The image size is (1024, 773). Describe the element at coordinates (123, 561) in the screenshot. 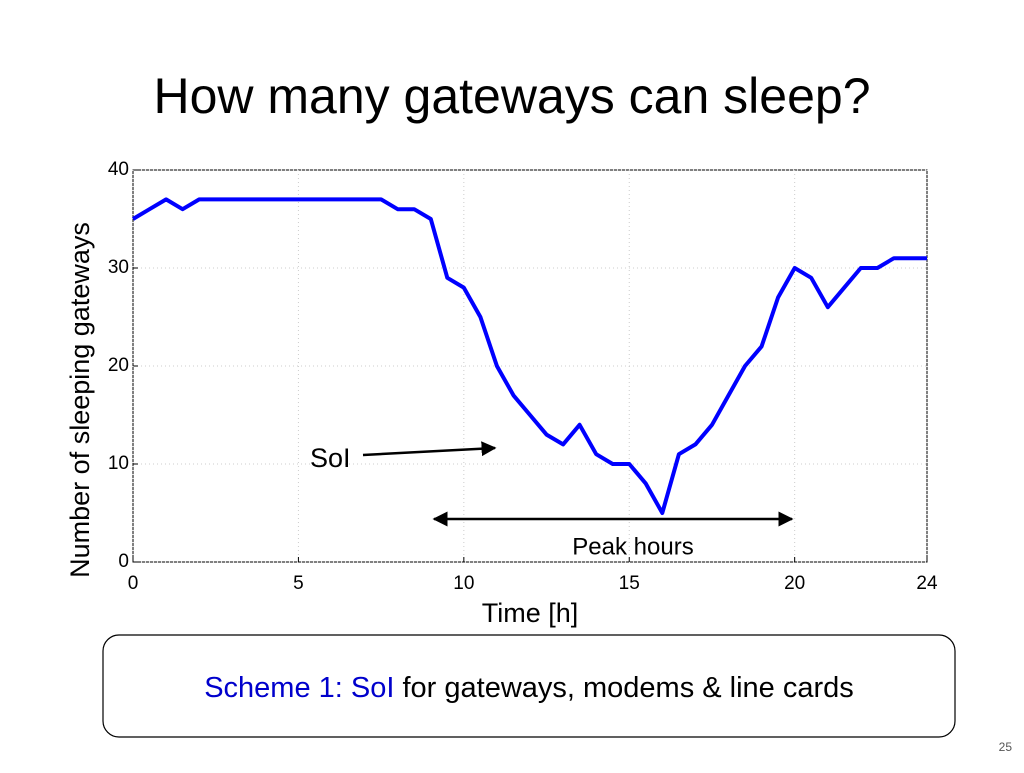

I see `y-tick-label: 0` at that location.